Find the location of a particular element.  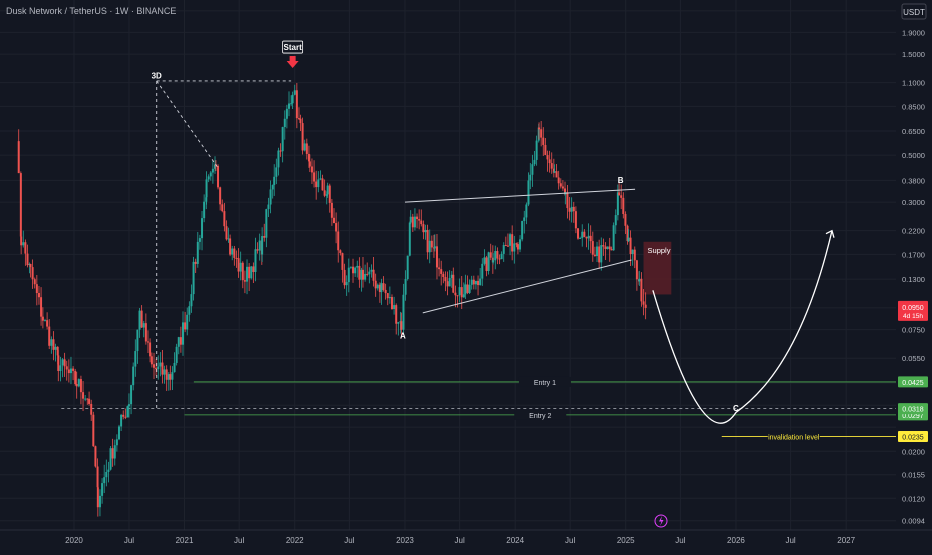

current-price-countdown: 4d 15h is located at coordinates (913, 316).